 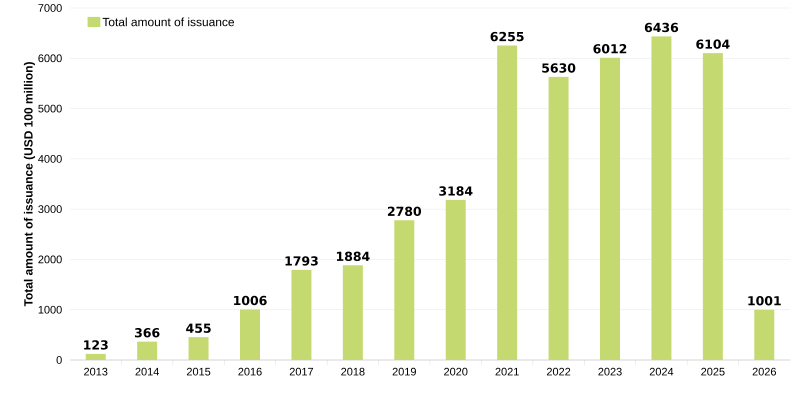 What do you see at coordinates (147, 372) in the screenshot?
I see `x-tick-label: 2014` at bounding box center [147, 372].